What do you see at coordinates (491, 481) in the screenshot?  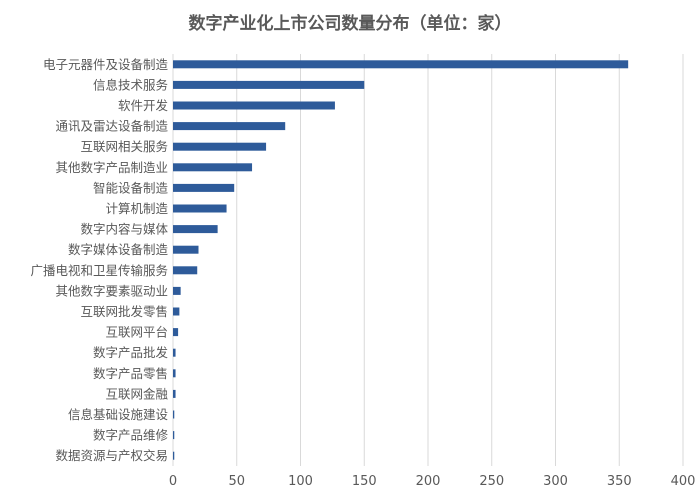 I see `x-tick-label: 250` at bounding box center [491, 481].